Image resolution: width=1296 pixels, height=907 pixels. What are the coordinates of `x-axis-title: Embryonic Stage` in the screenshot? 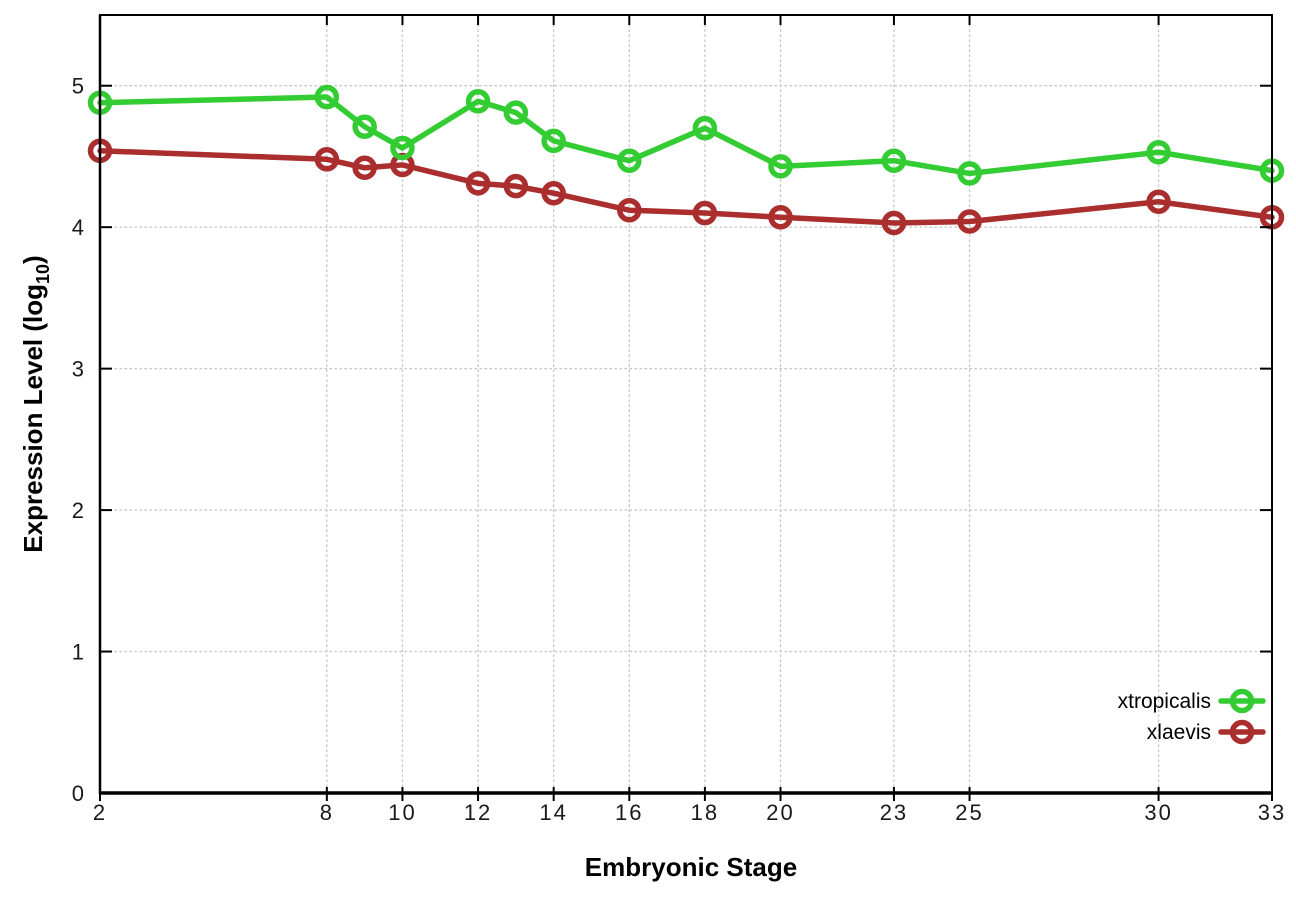 It's located at (691, 867).